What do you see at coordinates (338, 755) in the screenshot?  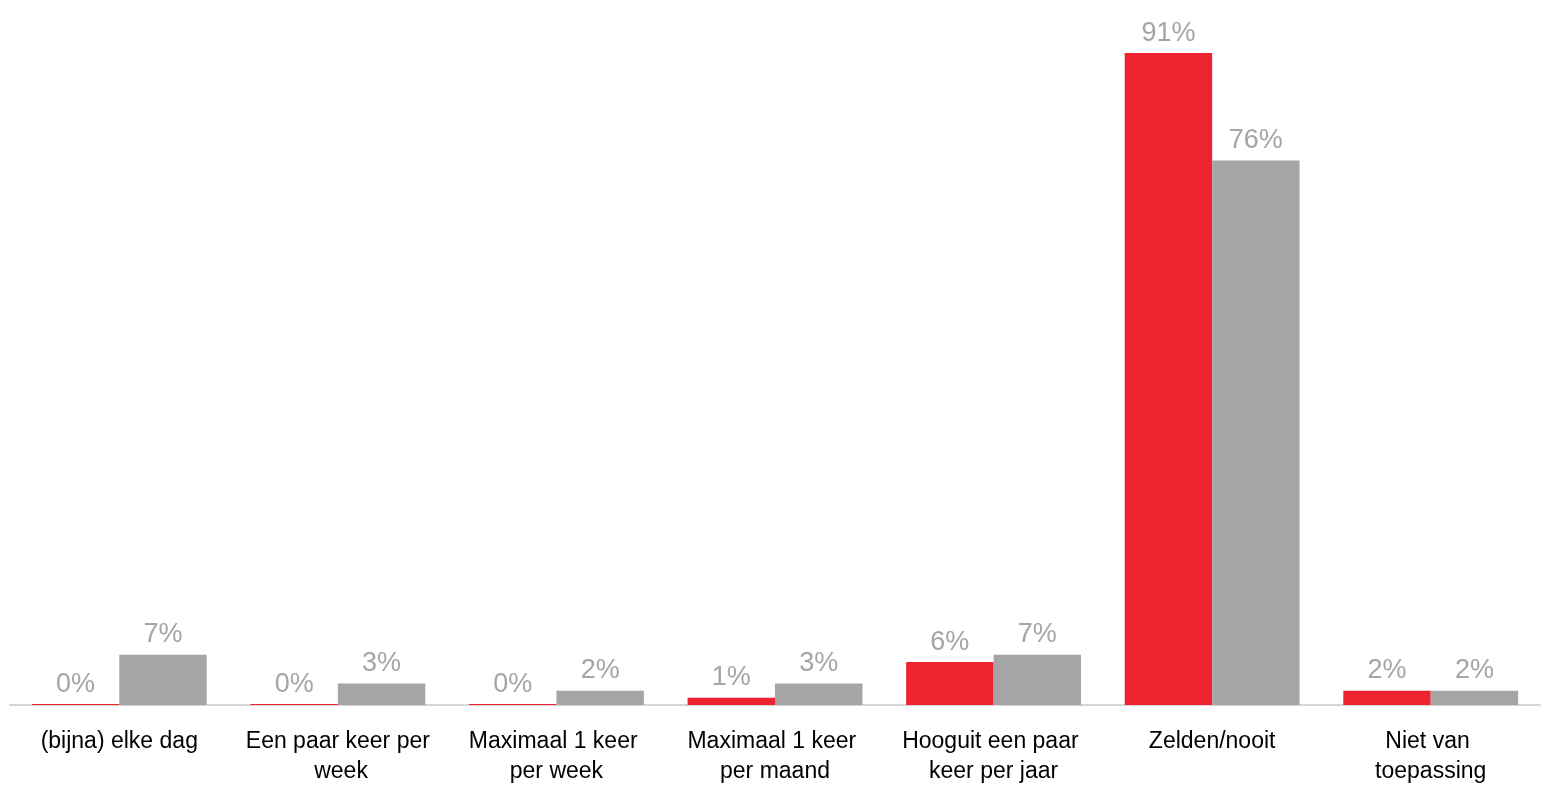 I see `x-tick-label: Een paar keer per week` at bounding box center [338, 755].